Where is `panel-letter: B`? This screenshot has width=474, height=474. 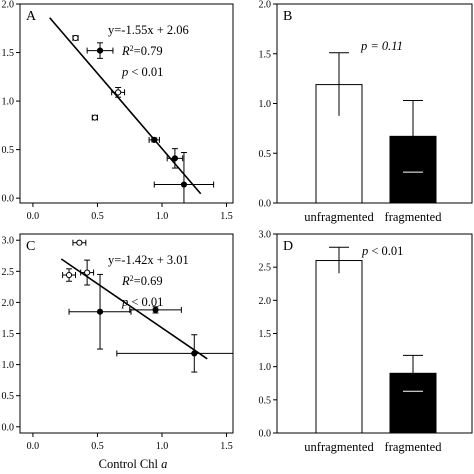 panel-letter: B is located at coordinates (287, 16).